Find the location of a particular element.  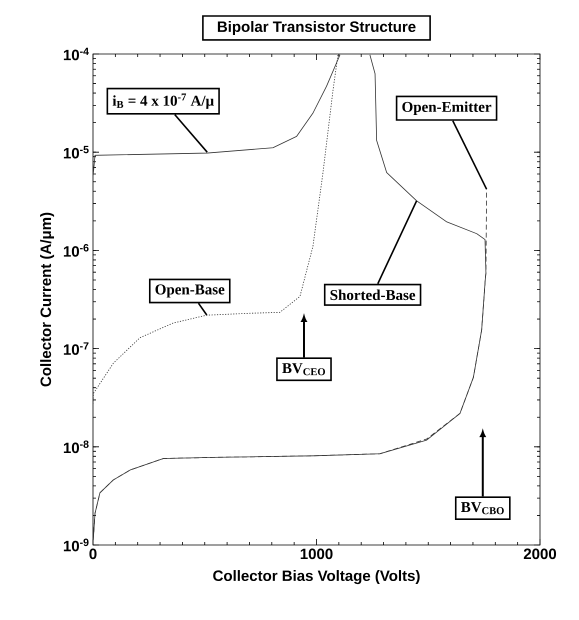

annotation: Shorted-Base is located at coordinates (373, 295).